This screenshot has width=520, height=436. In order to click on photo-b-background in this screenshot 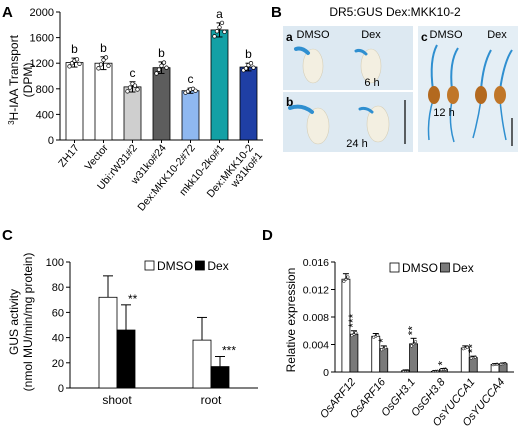, I will do `click(348, 122)`.